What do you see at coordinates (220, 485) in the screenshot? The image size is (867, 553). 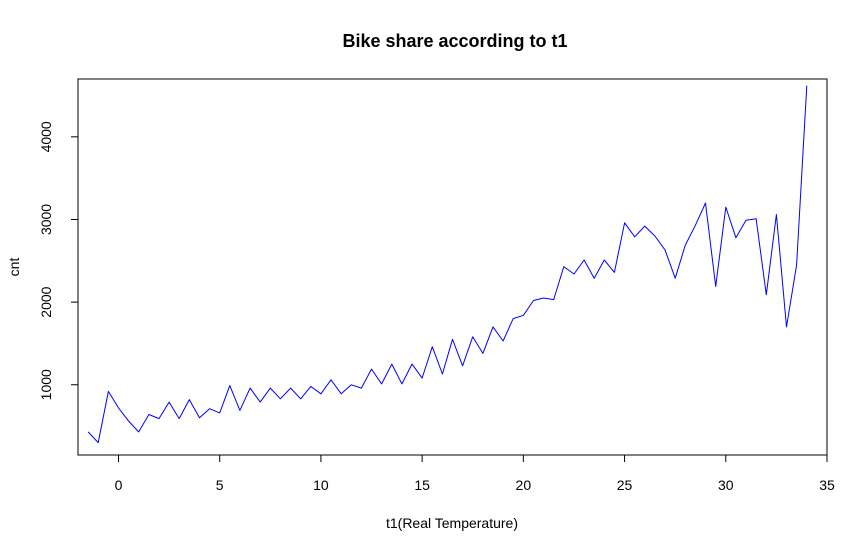 I see `x-tick-label: 5` at bounding box center [220, 485].